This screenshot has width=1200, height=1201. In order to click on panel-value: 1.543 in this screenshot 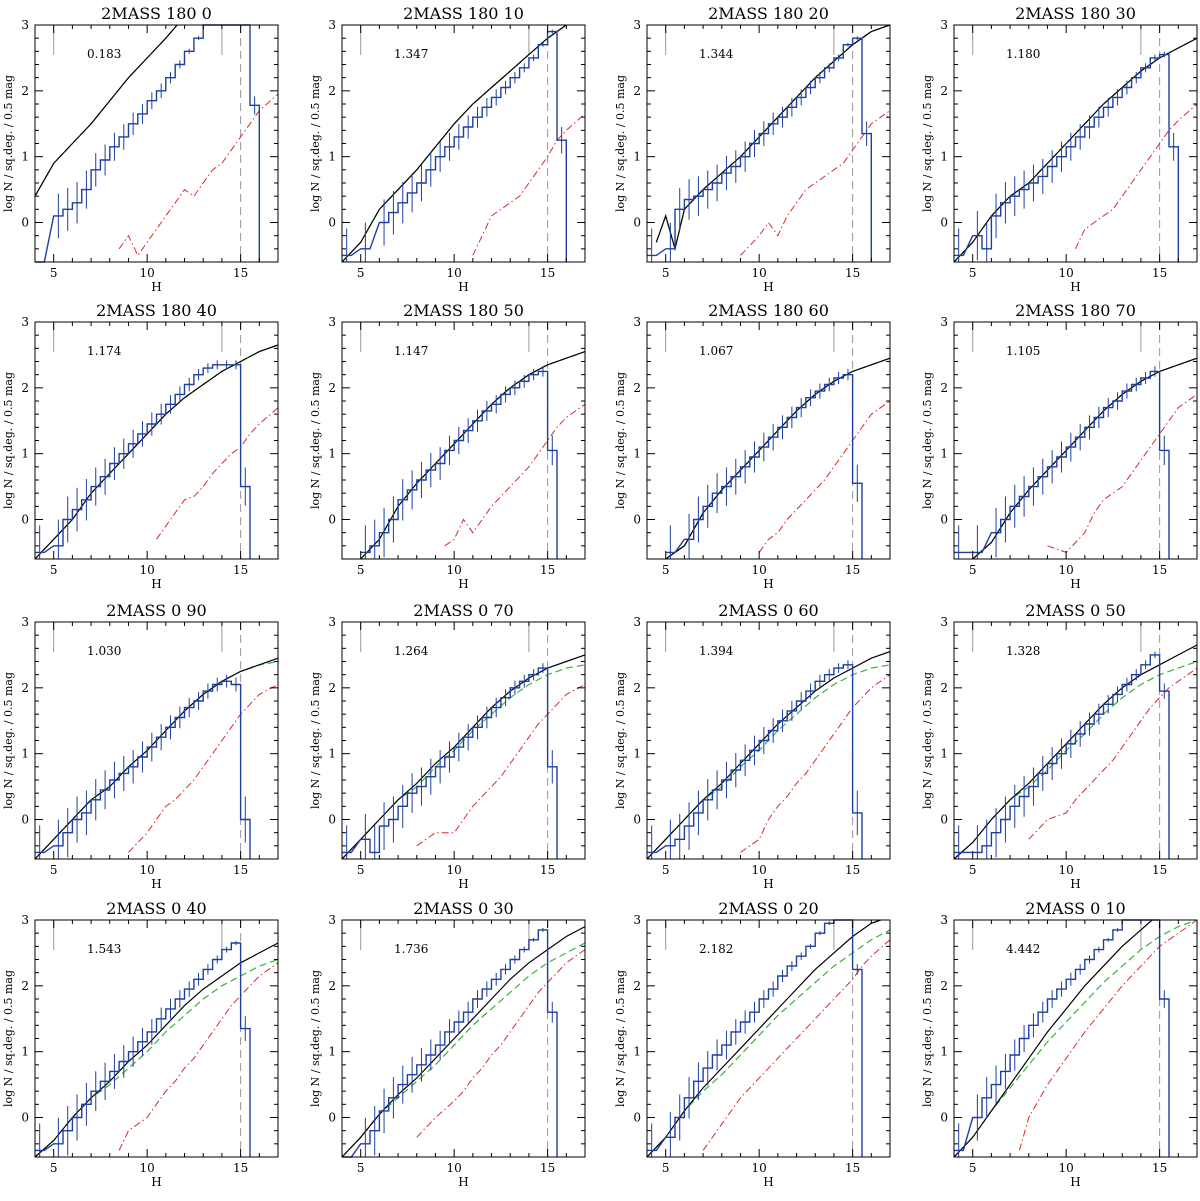, I will do `click(104, 949)`.